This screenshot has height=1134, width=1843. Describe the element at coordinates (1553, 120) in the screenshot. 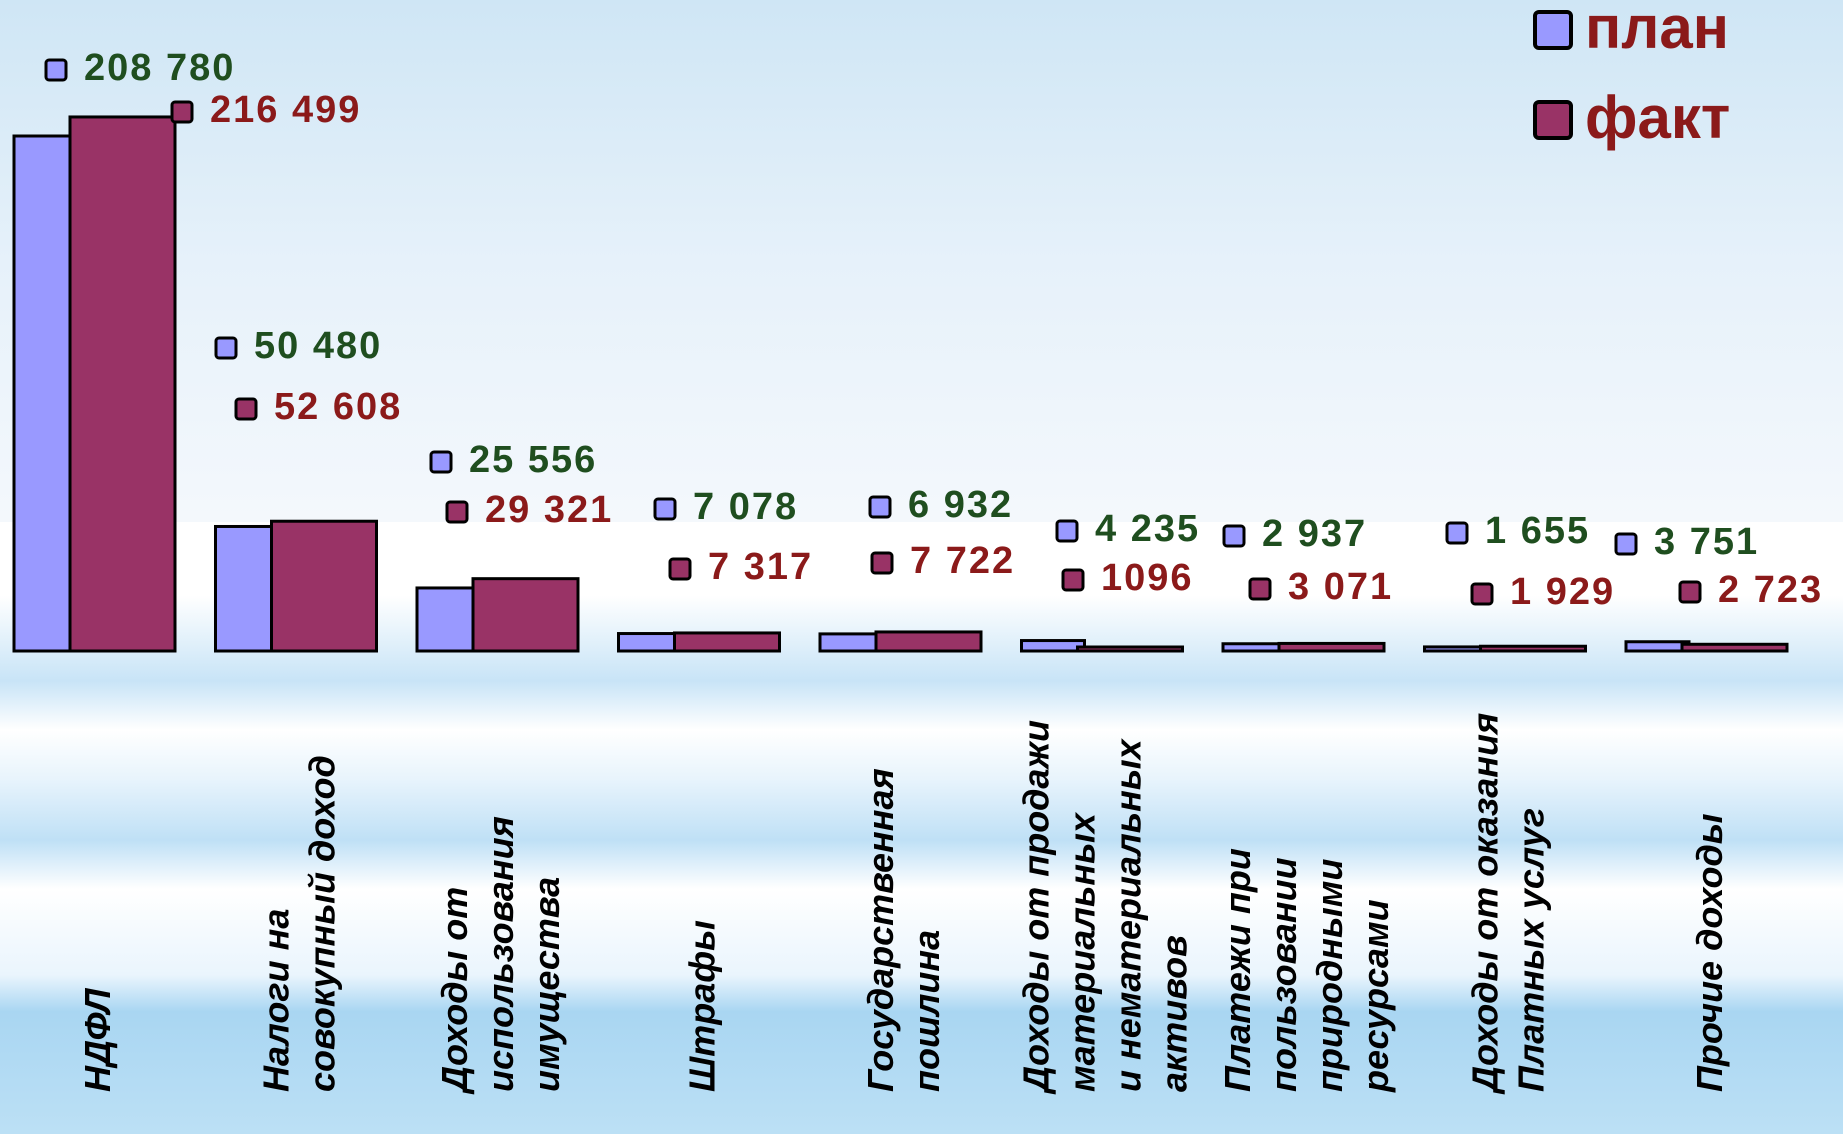

I see `legend-item-fact-swatch` at that location.